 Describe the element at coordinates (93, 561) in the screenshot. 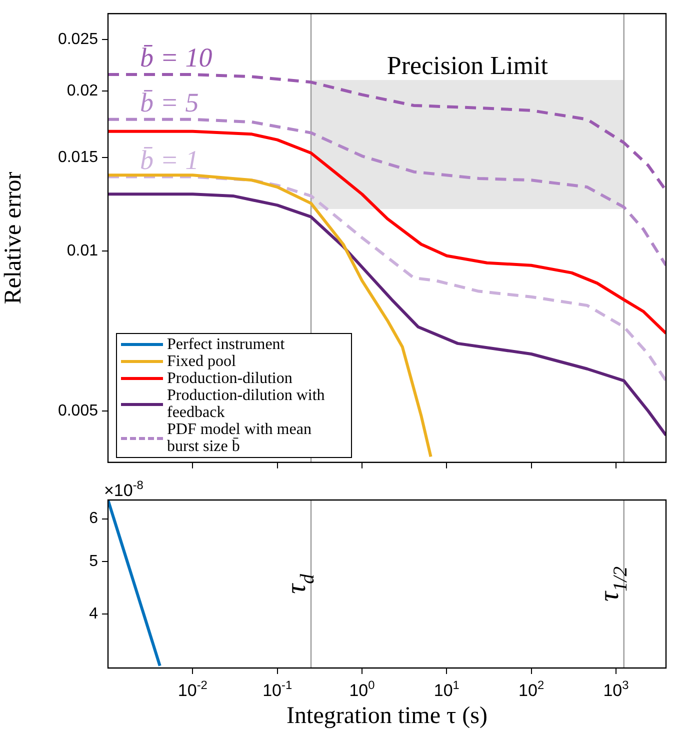

I see `y-tick-label: 5` at that location.